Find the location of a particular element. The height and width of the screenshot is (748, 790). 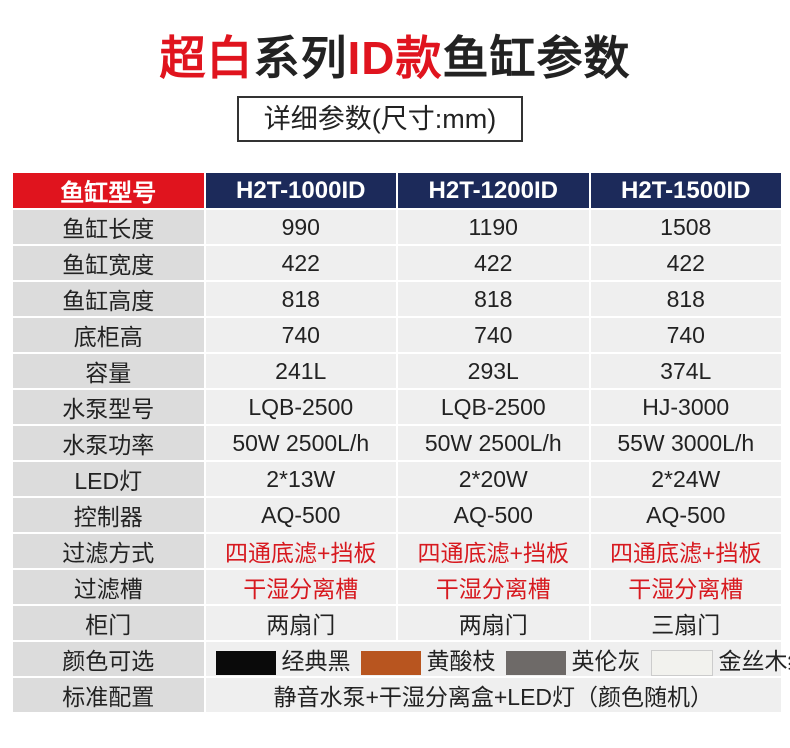

title: 超白系列ID款鱼缸参数 is located at coordinates (395, 55).